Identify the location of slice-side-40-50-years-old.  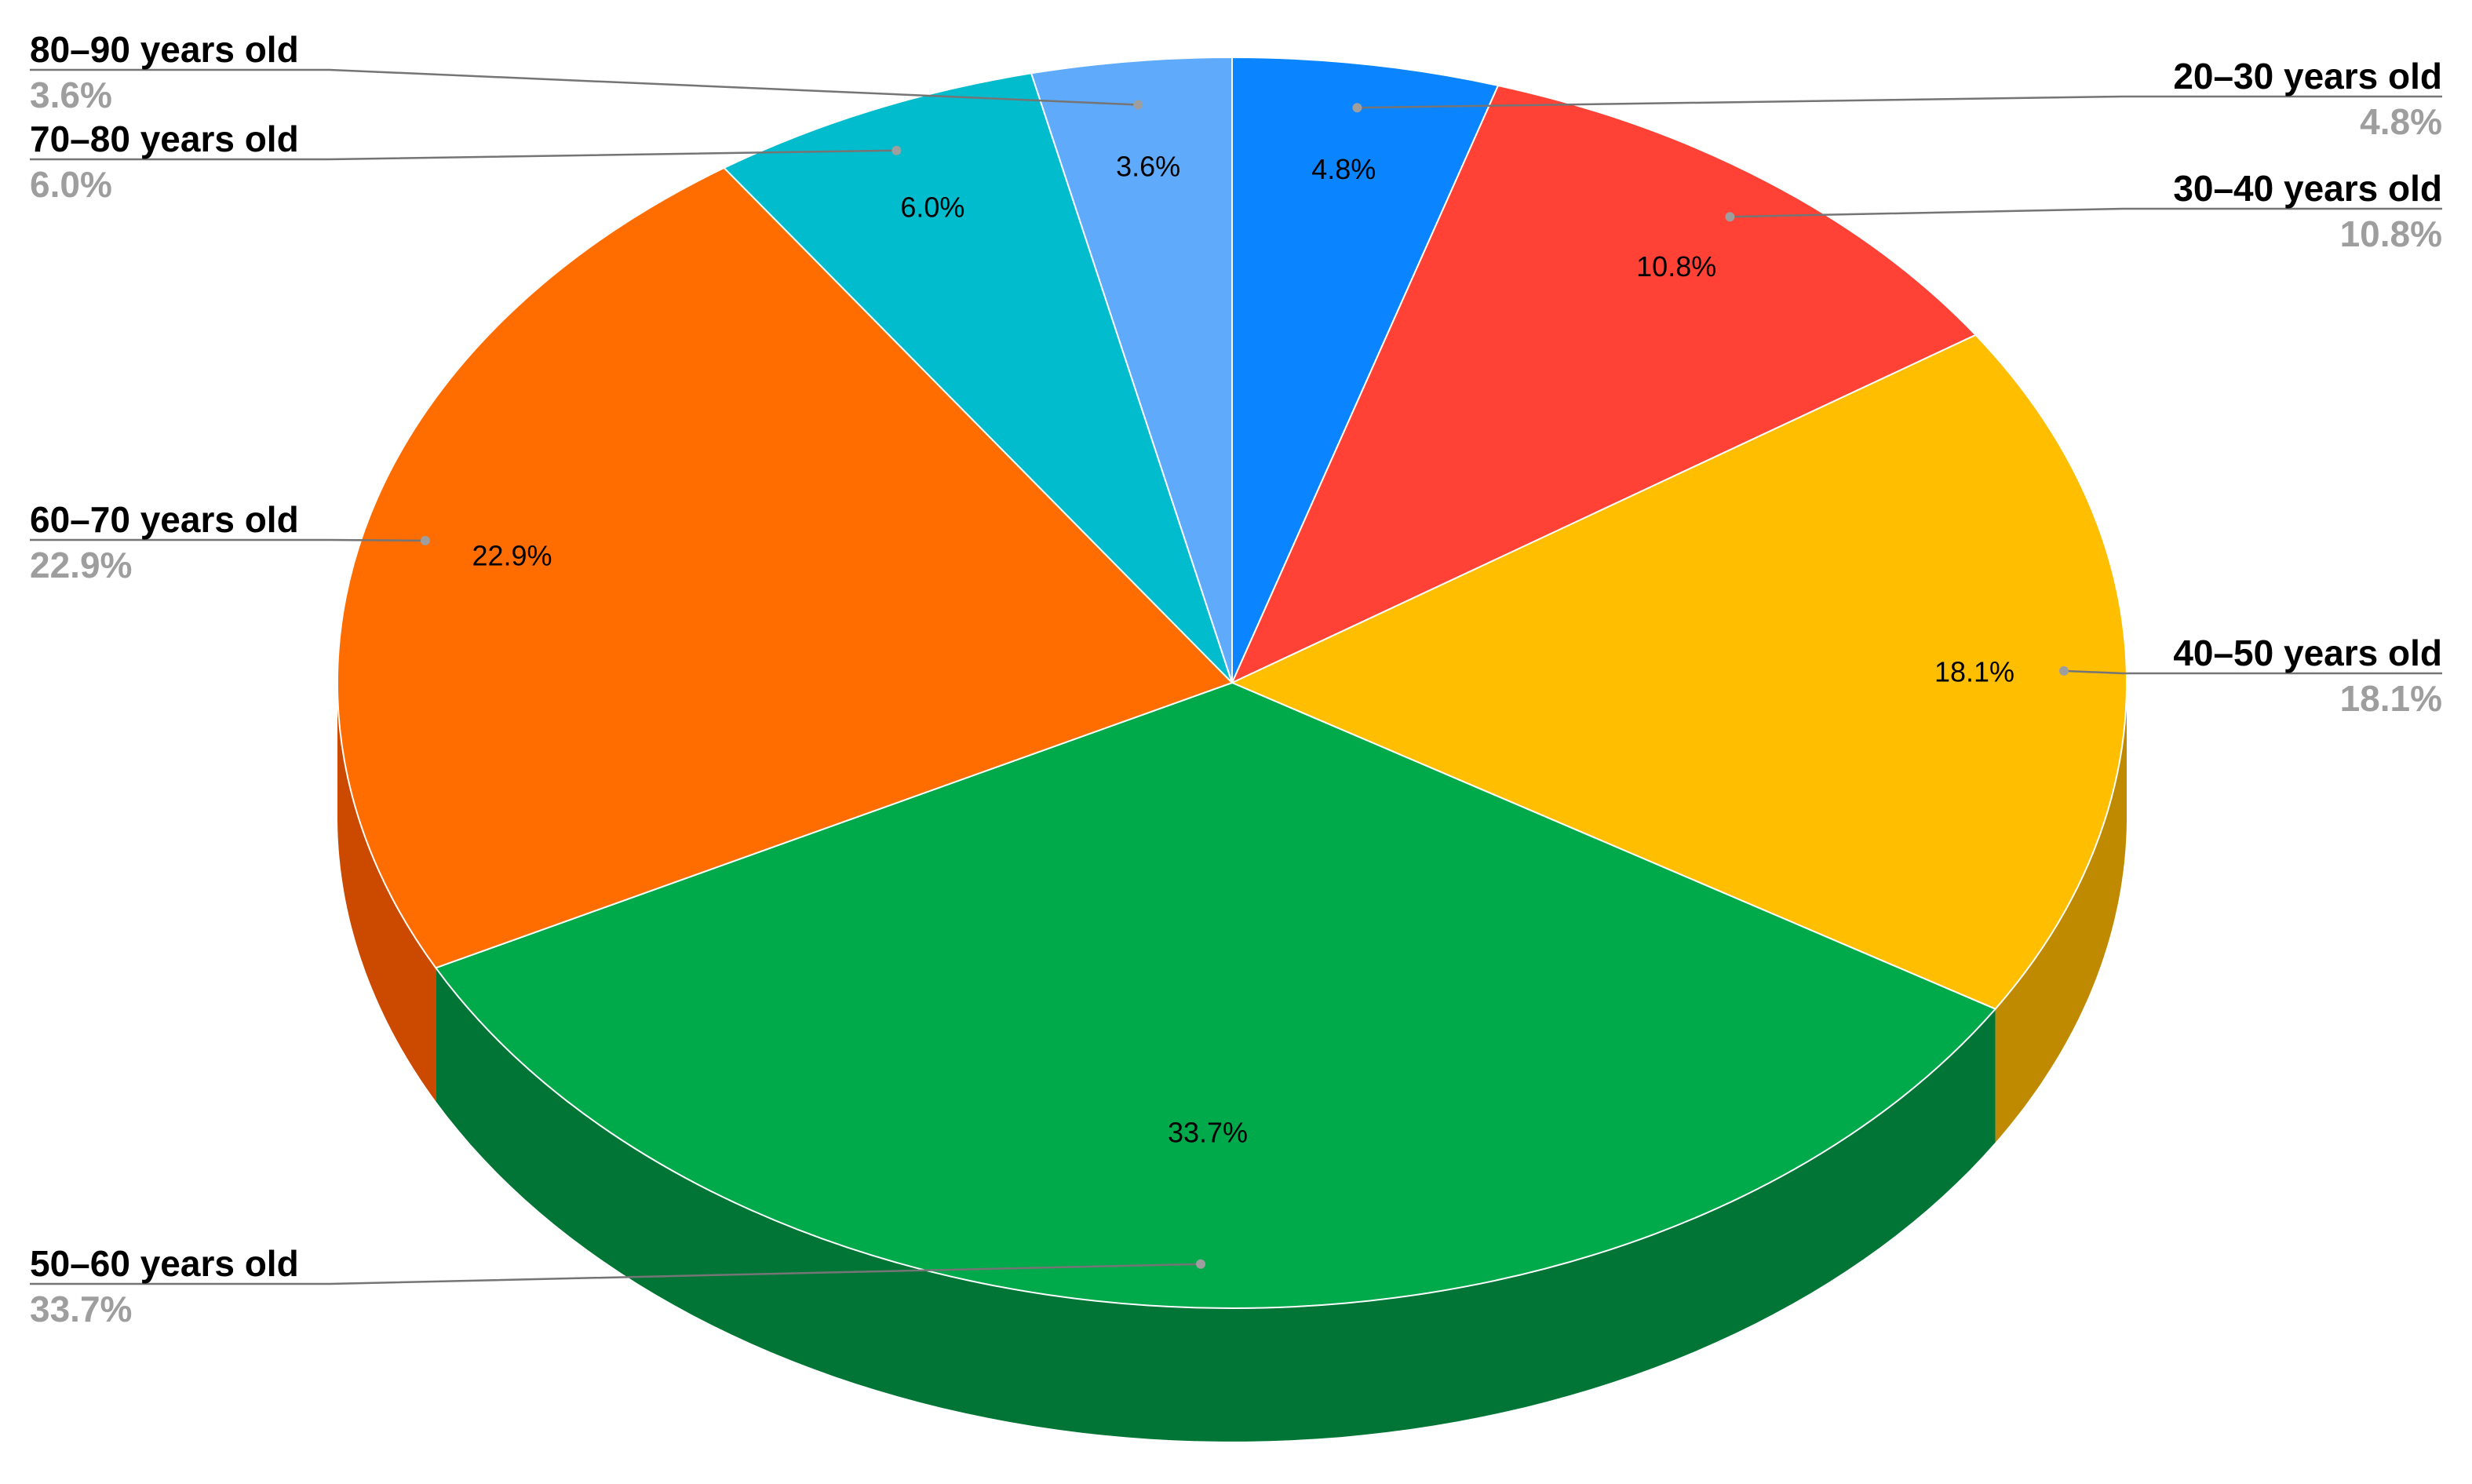
(2061, 913).